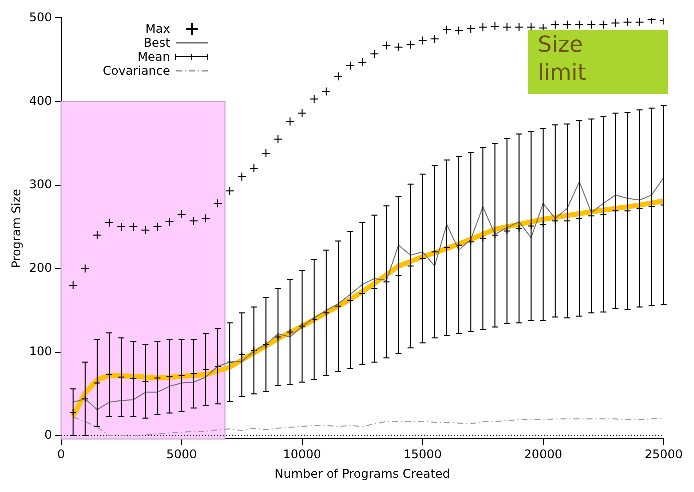  I want to click on annotation: Size limit, so click(563, 60).